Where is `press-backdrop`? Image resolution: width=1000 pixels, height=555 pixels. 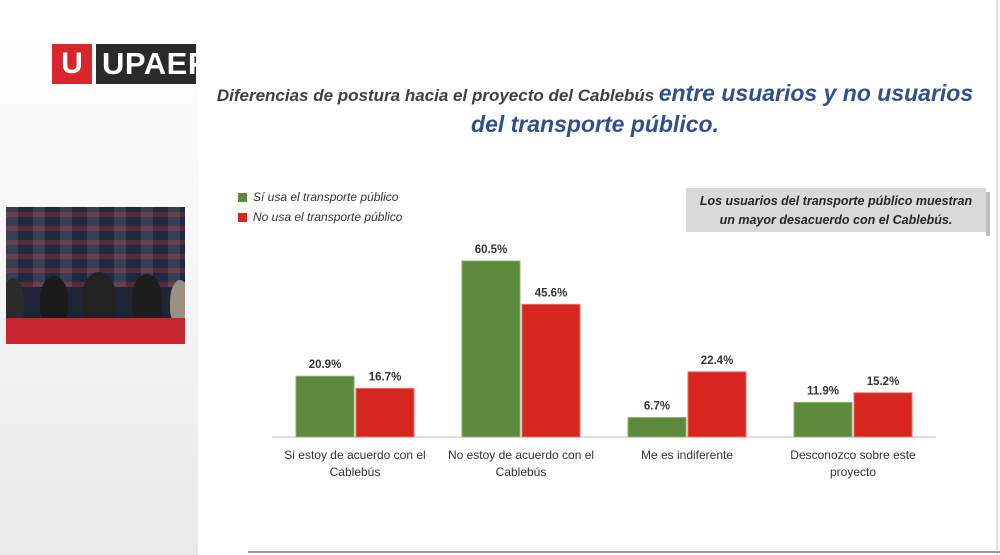 press-backdrop is located at coordinates (95, 247).